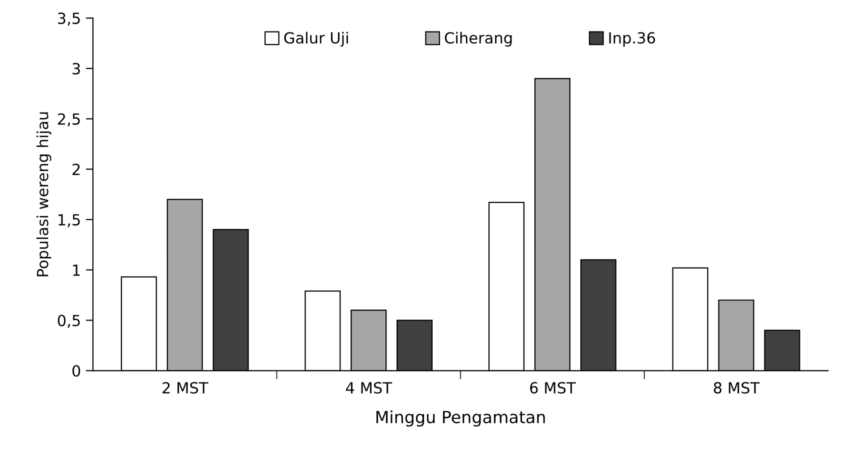 The height and width of the screenshot is (452, 845). Describe the element at coordinates (553, 388) in the screenshot. I see `x-tick-label: 6 MST` at that location.